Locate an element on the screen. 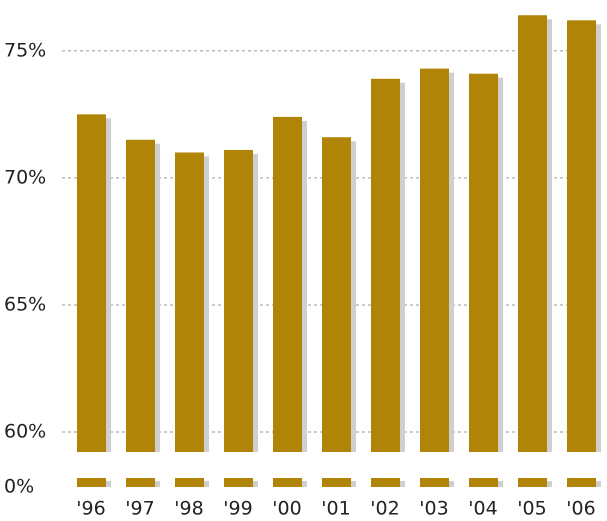 The image size is (607, 521). x-tick-label: '97 is located at coordinates (139, 509).